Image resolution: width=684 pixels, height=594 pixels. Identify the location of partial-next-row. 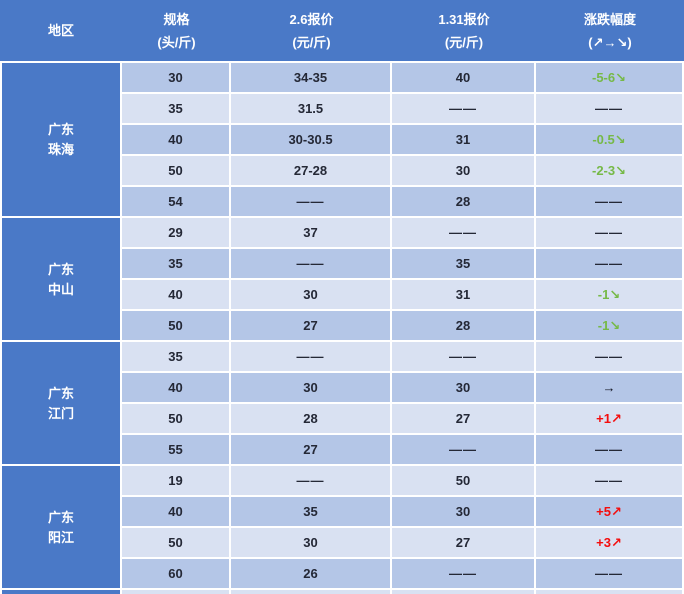
(342, 592).